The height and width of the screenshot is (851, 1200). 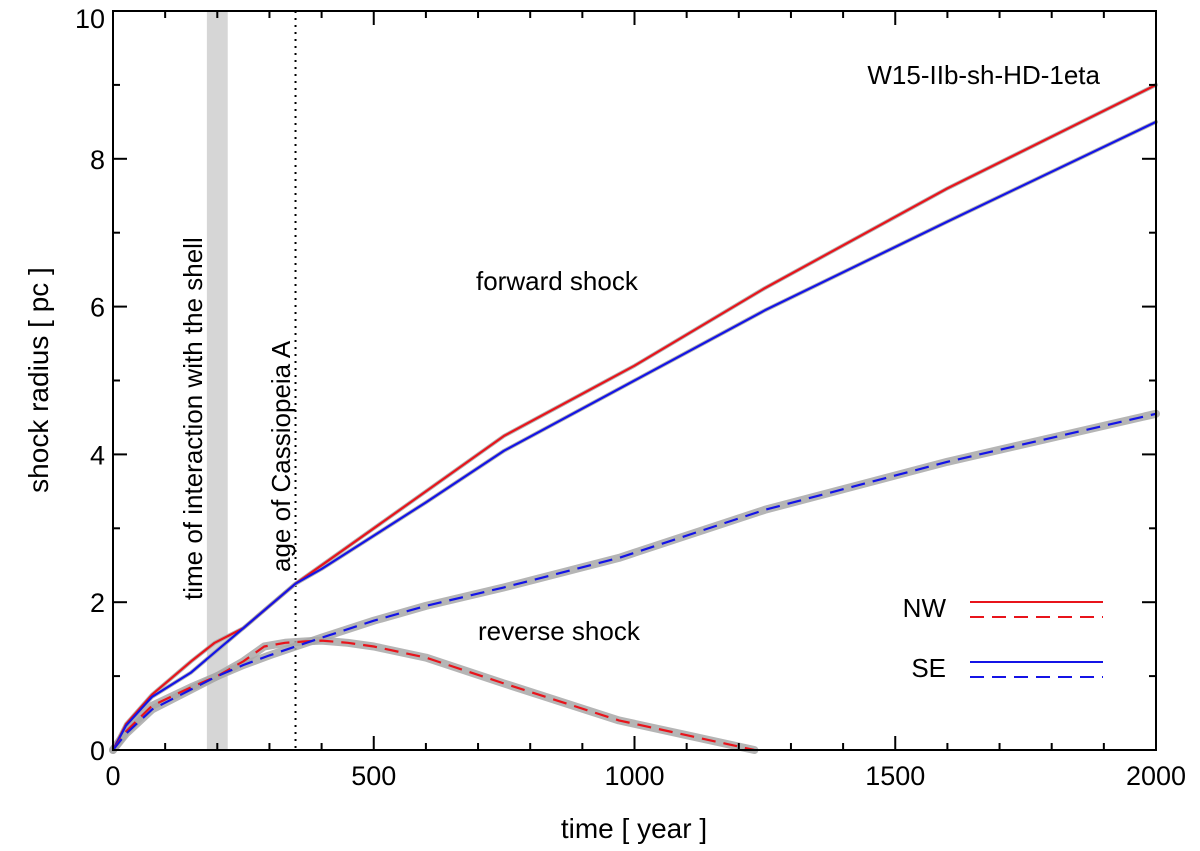 I want to click on legend: NW SE, so click(x=1003, y=638).